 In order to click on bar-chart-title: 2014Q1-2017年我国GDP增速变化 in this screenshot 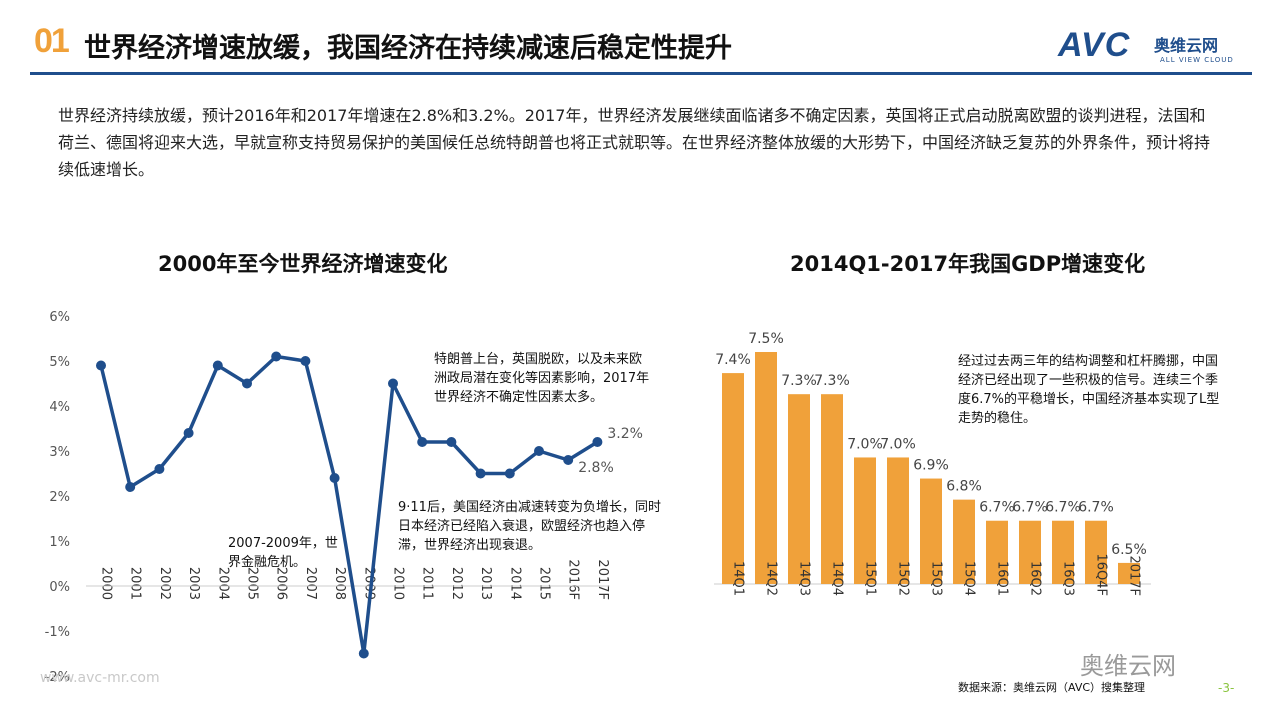, I will do `click(968, 264)`.